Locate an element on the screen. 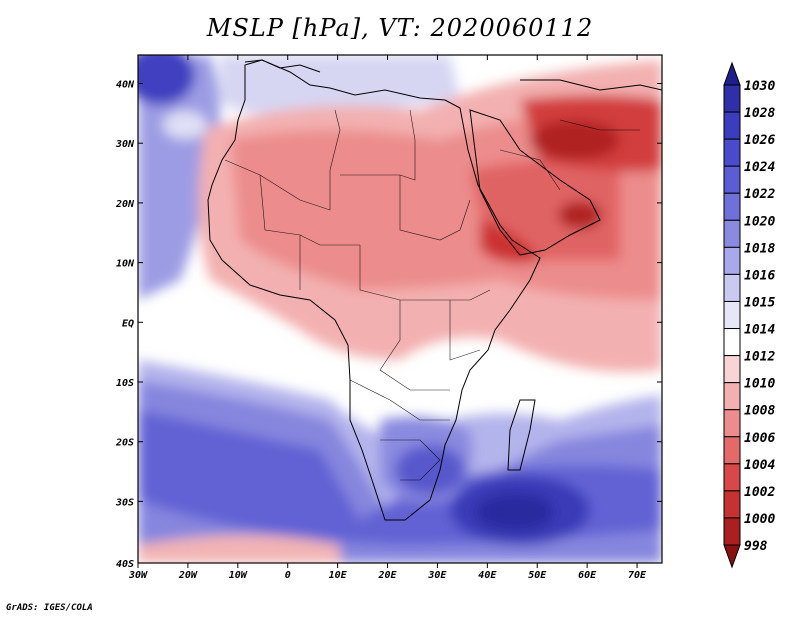 Image resolution: width=800 pixels, height=618 pixels. colorbar-label: 1004 is located at coordinates (759, 465).